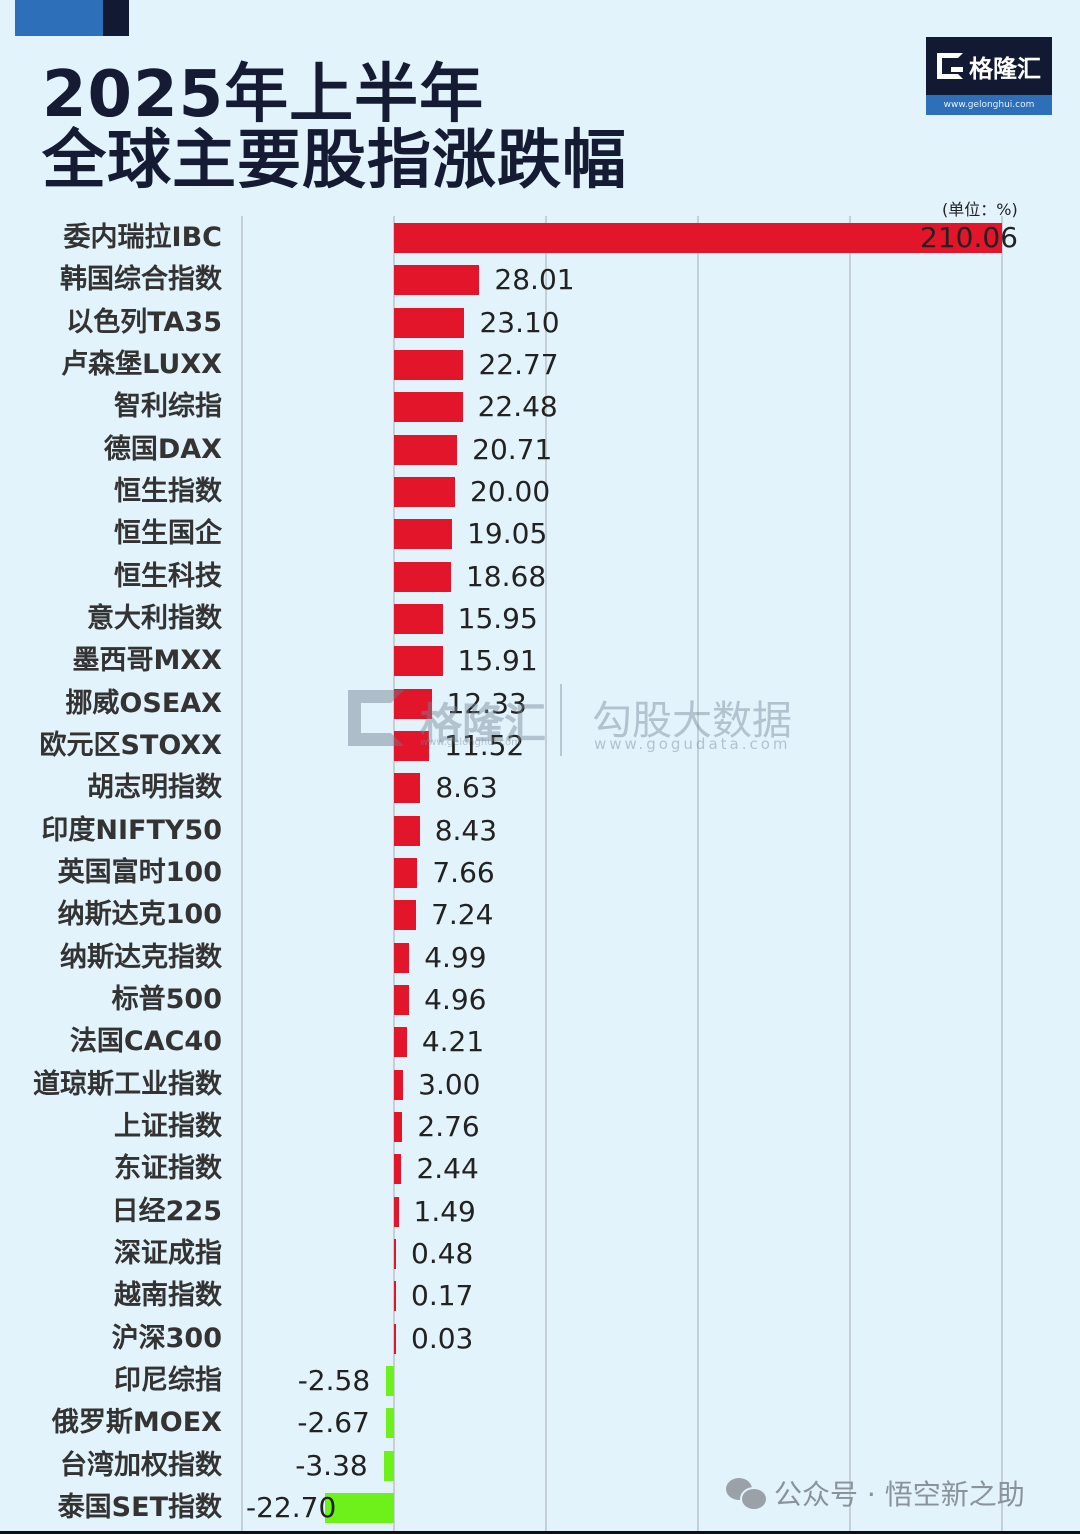  I want to click on value-label: 7.66, so click(463, 872).